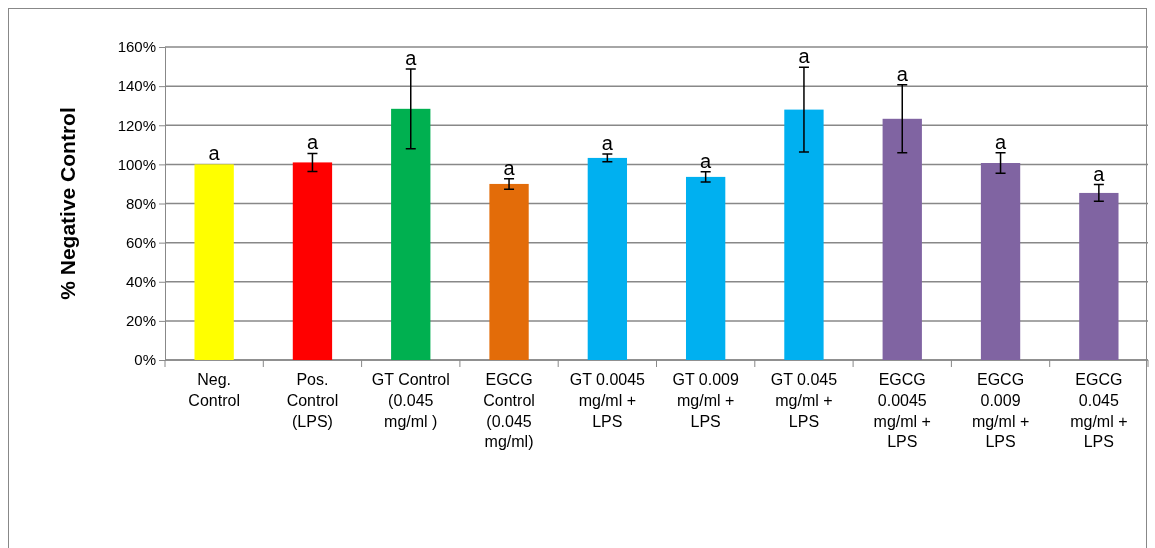  I want to click on x-tick-label: EGCG 0.0045 mg/ml + LPS, so click(902, 411).